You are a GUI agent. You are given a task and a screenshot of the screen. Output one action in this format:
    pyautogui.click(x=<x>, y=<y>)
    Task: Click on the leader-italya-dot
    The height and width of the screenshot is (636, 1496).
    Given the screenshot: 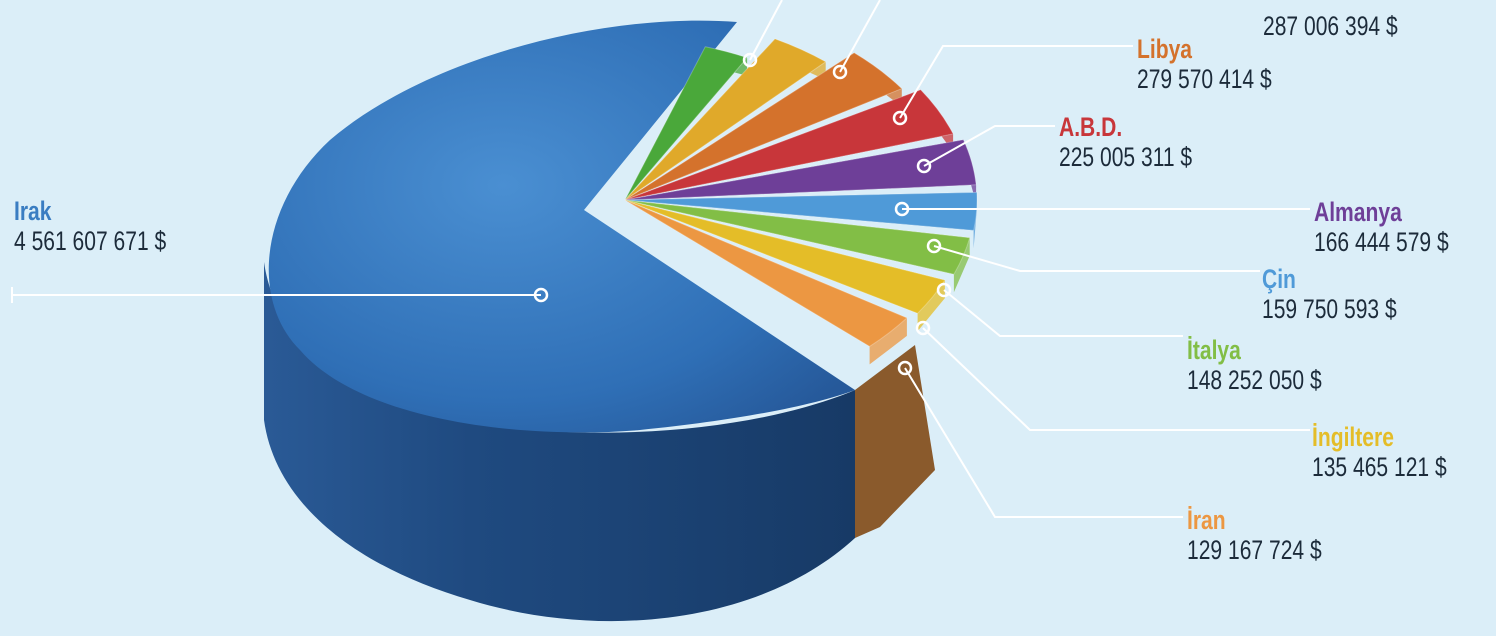 What is the action you would take?
    pyautogui.click(x=944, y=290)
    